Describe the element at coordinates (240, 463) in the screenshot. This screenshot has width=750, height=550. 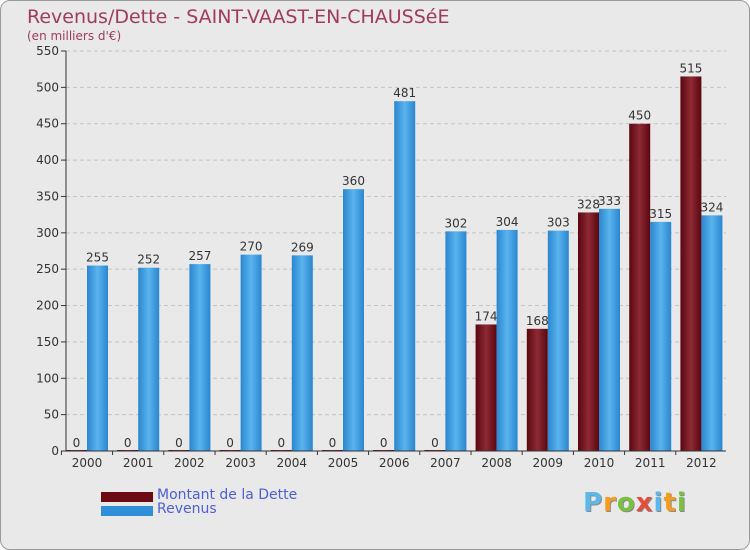
I see `x-tick-label: 2003` at that location.